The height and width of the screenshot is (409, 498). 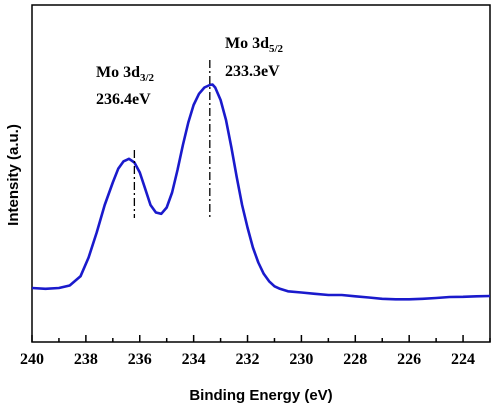 I want to click on x-tick-label: 230, so click(x=301, y=359).